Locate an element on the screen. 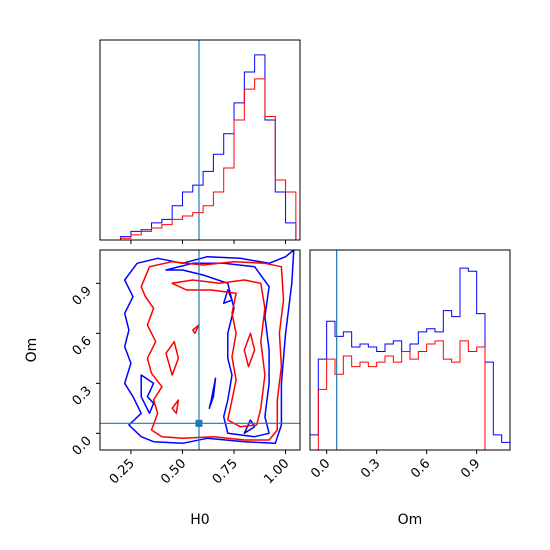  h0-histogram-panel is located at coordinates (200, 141).